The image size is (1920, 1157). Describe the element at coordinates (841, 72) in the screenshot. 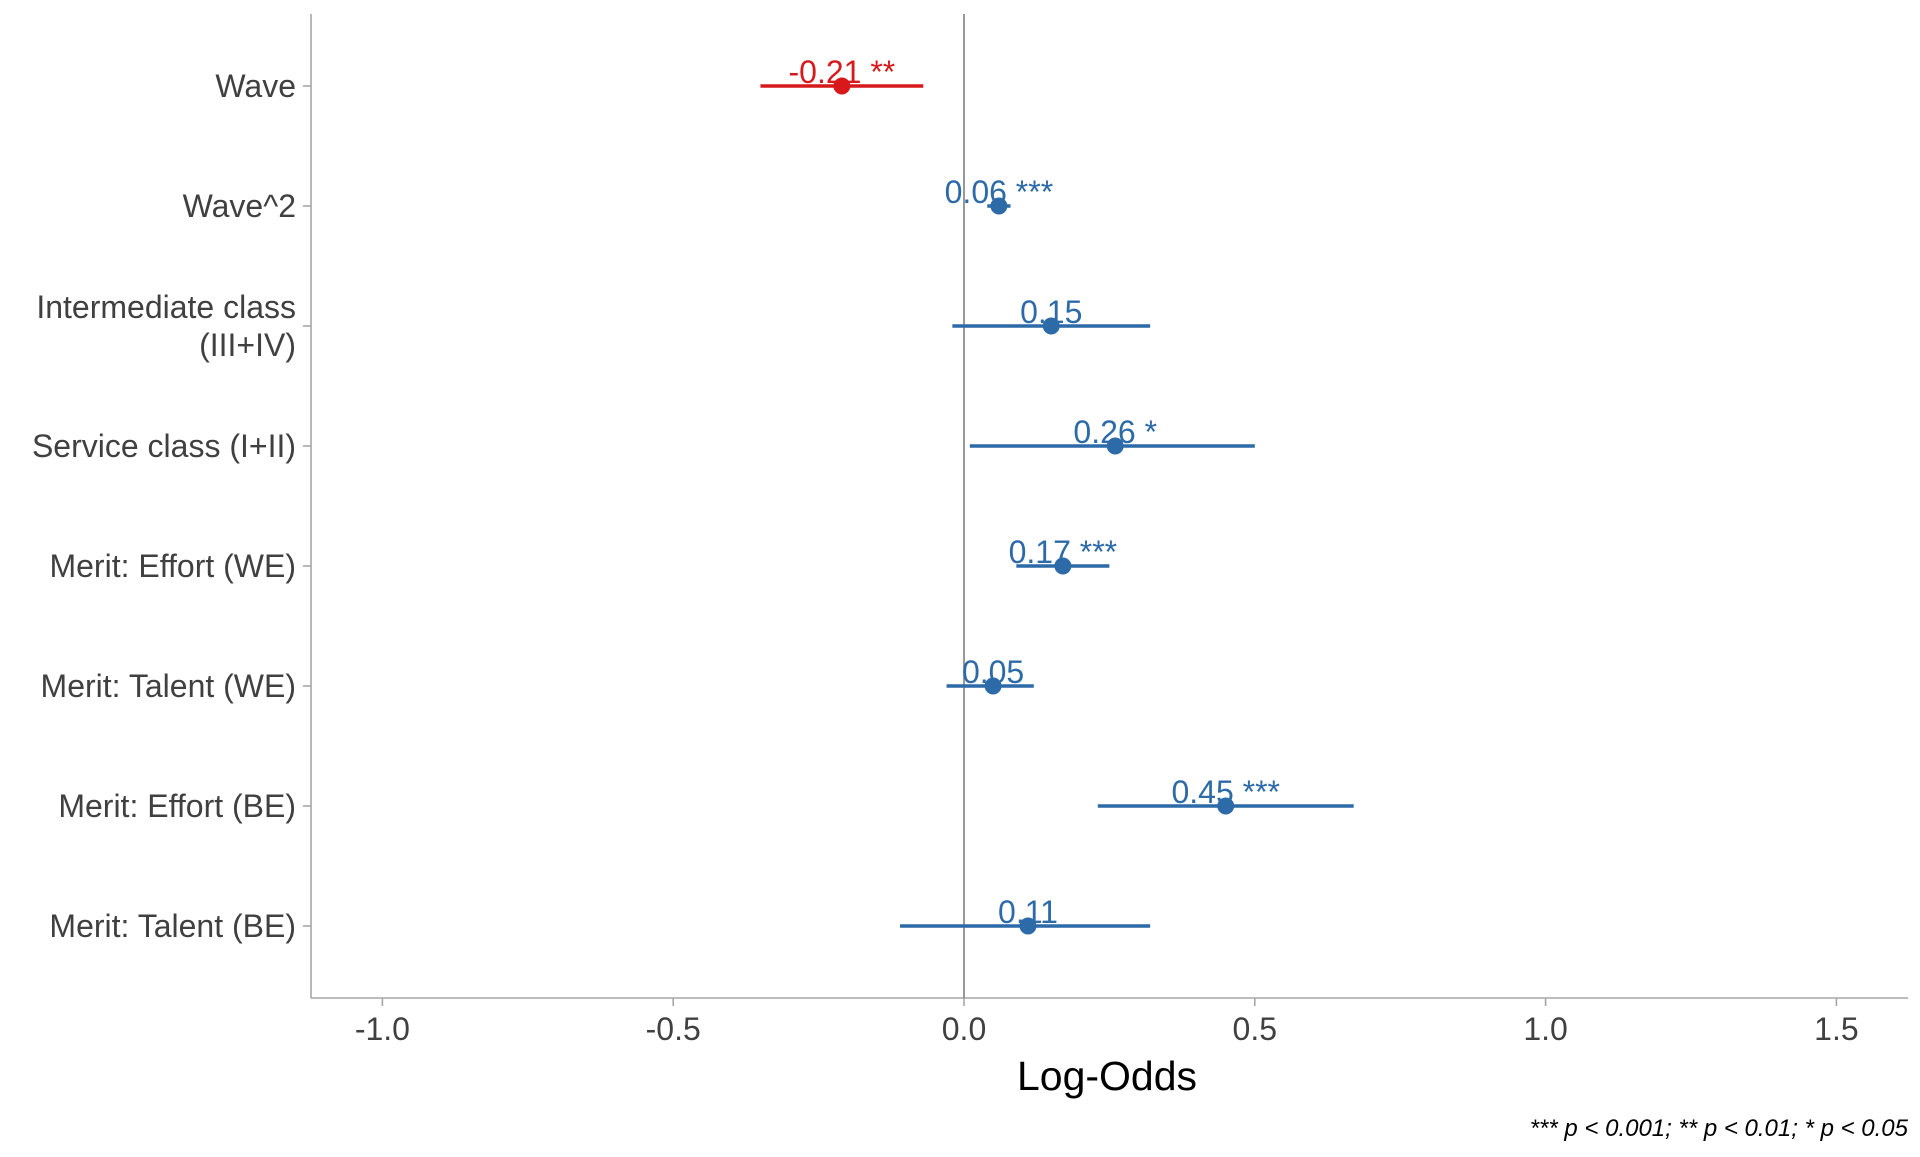

I see `value-label: -0.21 **` at that location.